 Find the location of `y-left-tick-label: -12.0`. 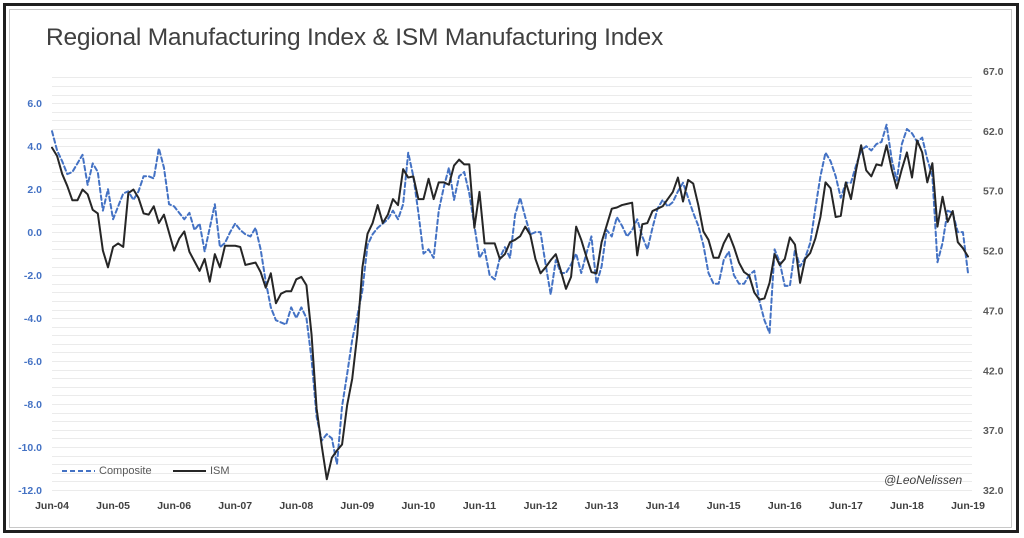

y-left-tick-label: -12.0 is located at coordinates (30, 491).